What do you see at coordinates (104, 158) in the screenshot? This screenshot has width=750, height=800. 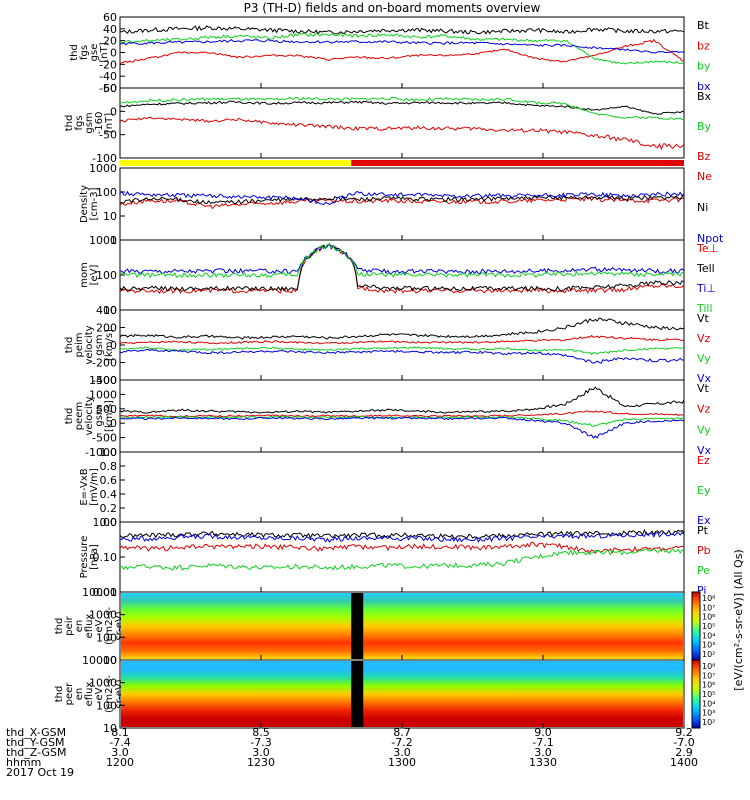 I see `y-tick-label: -100` at bounding box center [104, 158].